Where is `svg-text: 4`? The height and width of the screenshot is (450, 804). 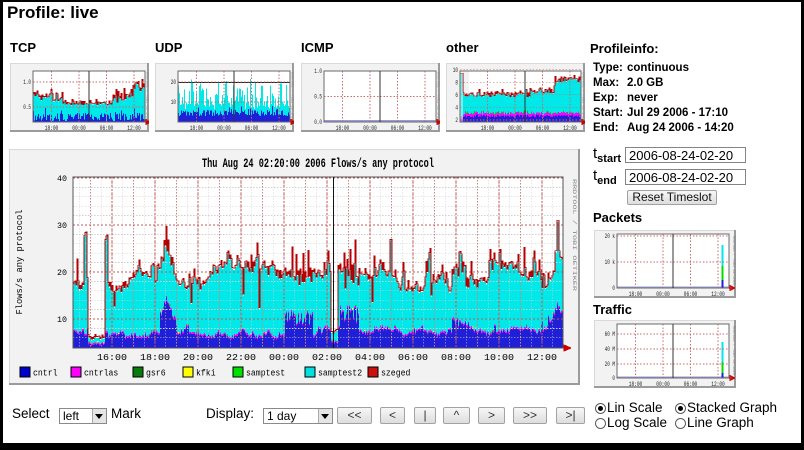 svg-text: 4 is located at coordinates (456, 108).